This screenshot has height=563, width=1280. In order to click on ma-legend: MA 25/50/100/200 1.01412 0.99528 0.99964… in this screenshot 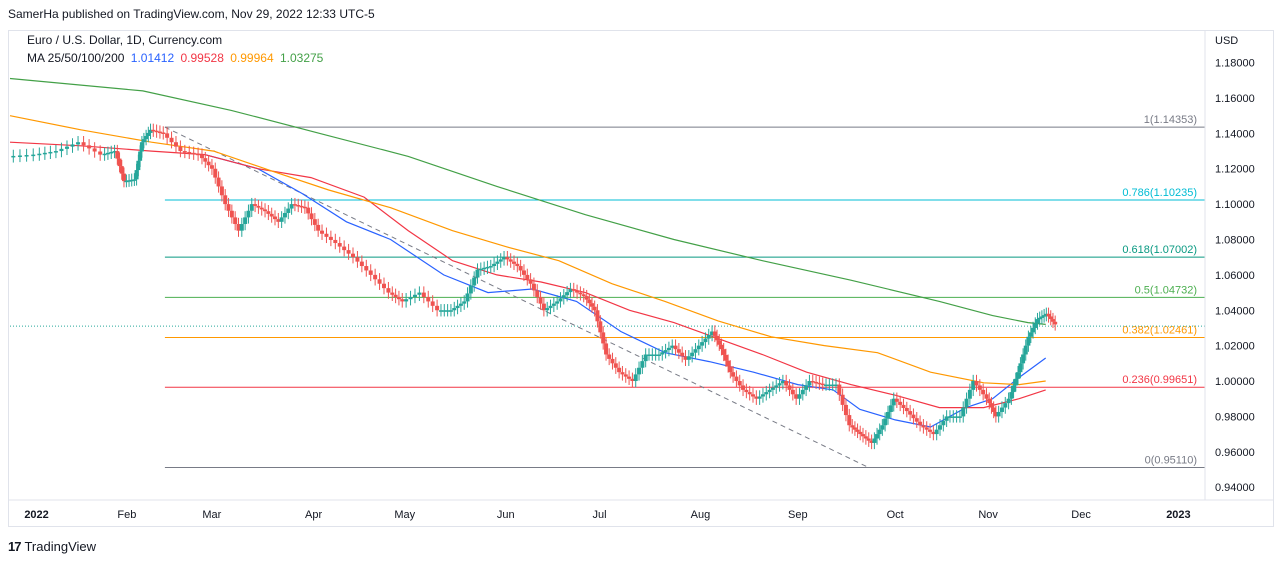, I will do `click(176, 58)`.